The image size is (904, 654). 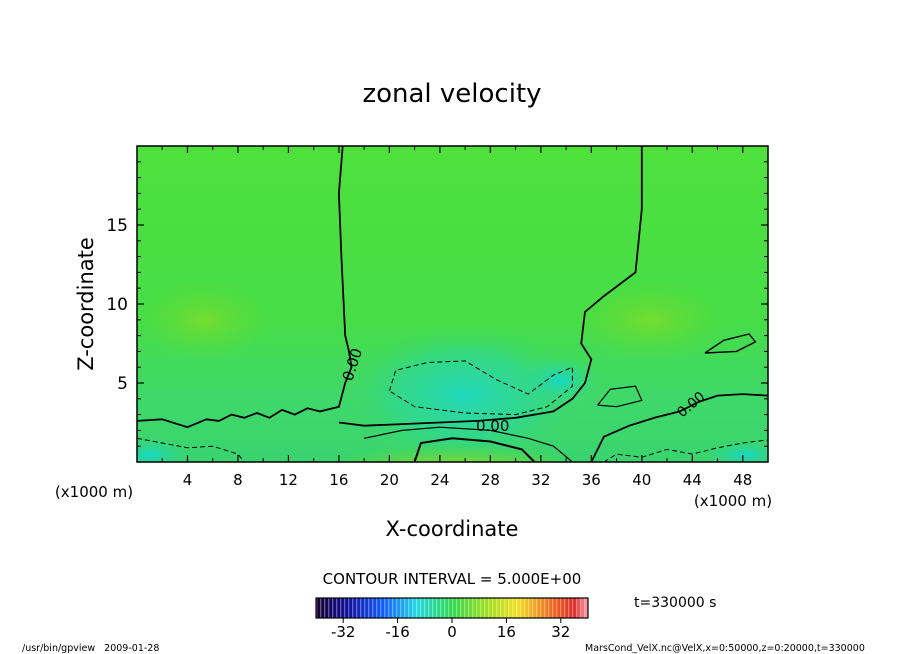 What do you see at coordinates (439, 480) in the screenshot?
I see `x-tick-label: 24` at bounding box center [439, 480].